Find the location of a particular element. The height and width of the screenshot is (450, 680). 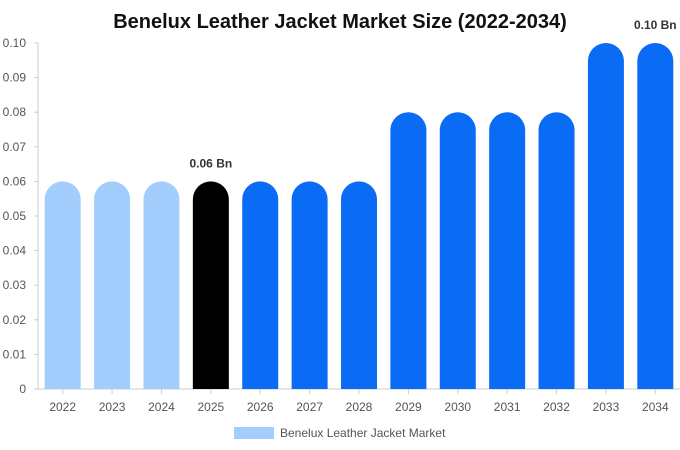

bar-2028 is located at coordinates (359, 285).